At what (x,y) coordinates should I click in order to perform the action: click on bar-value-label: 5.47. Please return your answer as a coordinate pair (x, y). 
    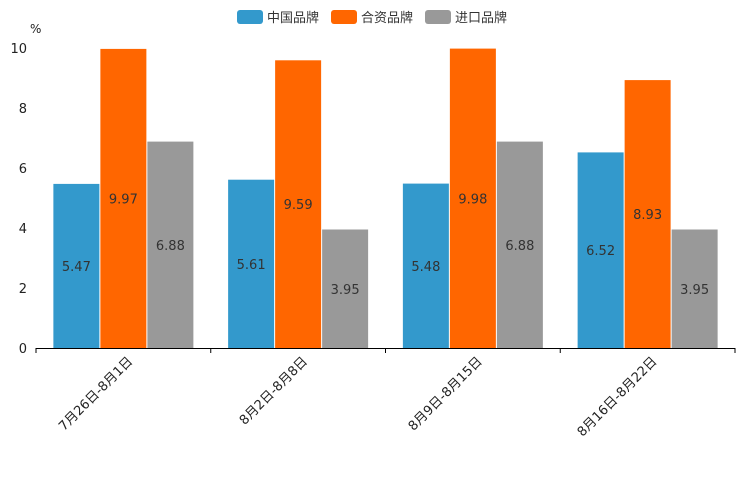
    Looking at the image, I should click on (76, 267).